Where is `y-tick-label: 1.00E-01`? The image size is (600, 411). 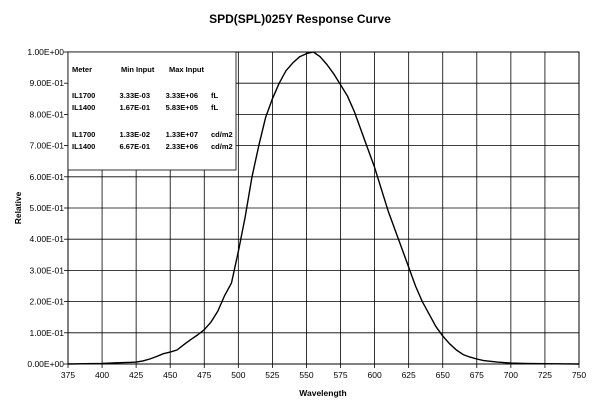 y-tick-label: 1.00E-01 is located at coordinates (47, 333).